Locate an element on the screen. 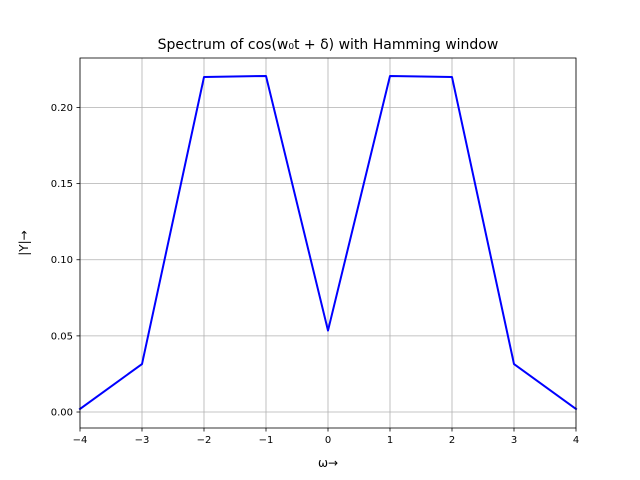 The width and height of the screenshot is (640, 480). y-axis-label: |Y|→ is located at coordinates (24, 242).